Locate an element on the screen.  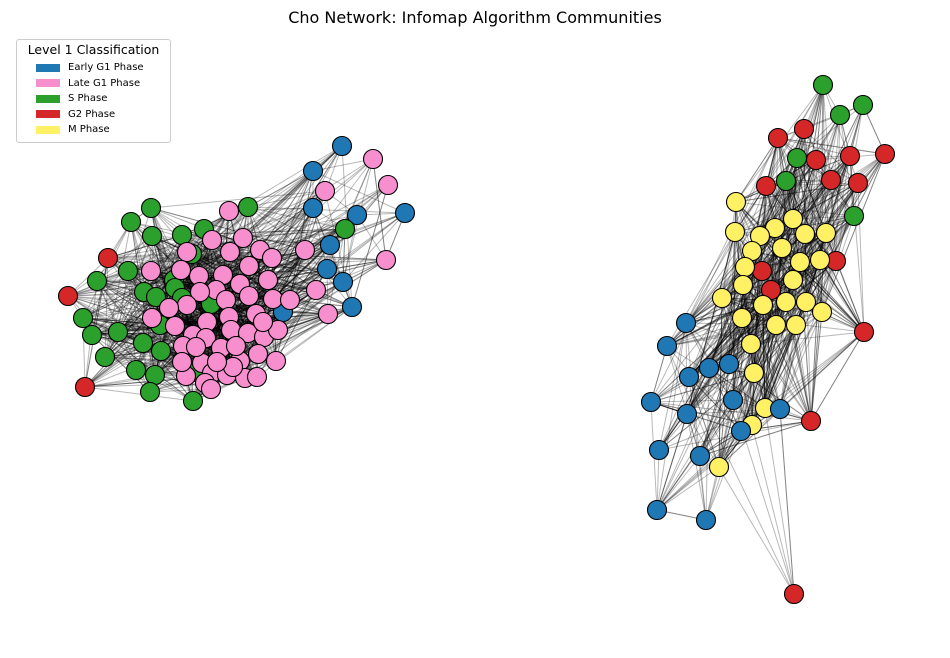
legend-swatch-s is located at coordinates (48, 98).